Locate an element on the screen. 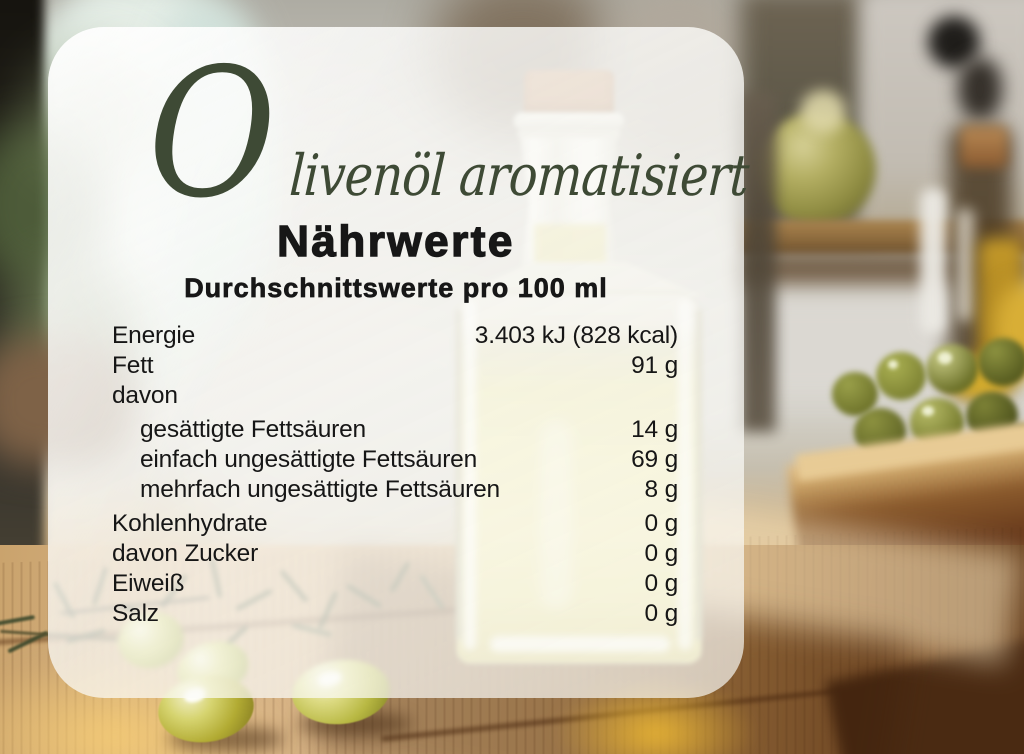 The height and width of the screenshot is (754, 1024). nutrition-value: 8 g is located at coordinates (661, 489).